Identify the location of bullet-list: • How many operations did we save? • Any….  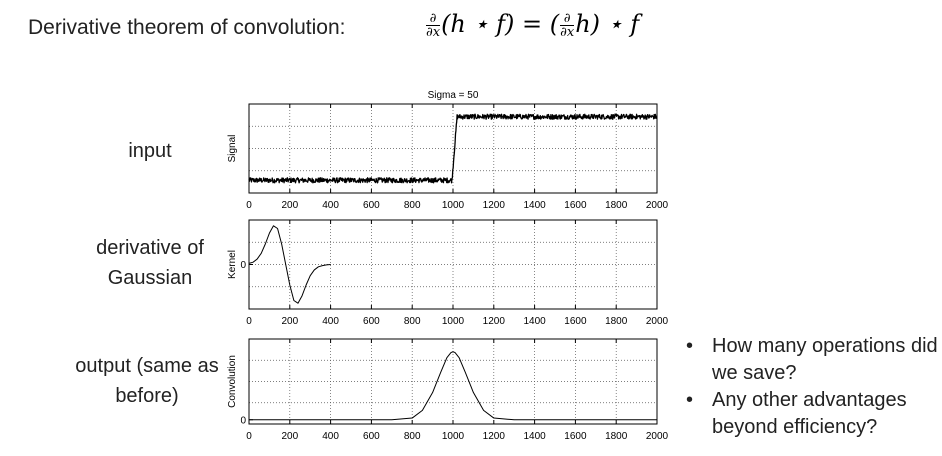
(813, 387).